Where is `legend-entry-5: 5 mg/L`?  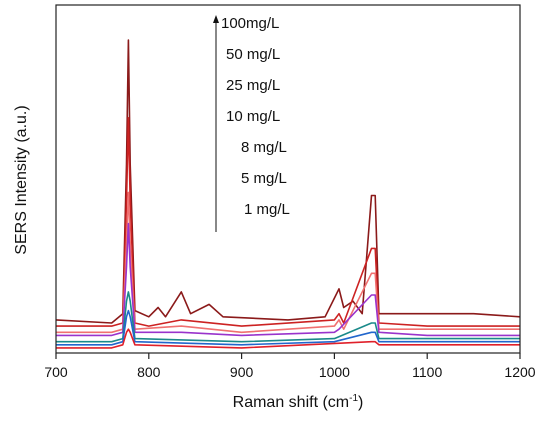
legend-entry-5: 5 mg/L is located at coordinates (264, 178).